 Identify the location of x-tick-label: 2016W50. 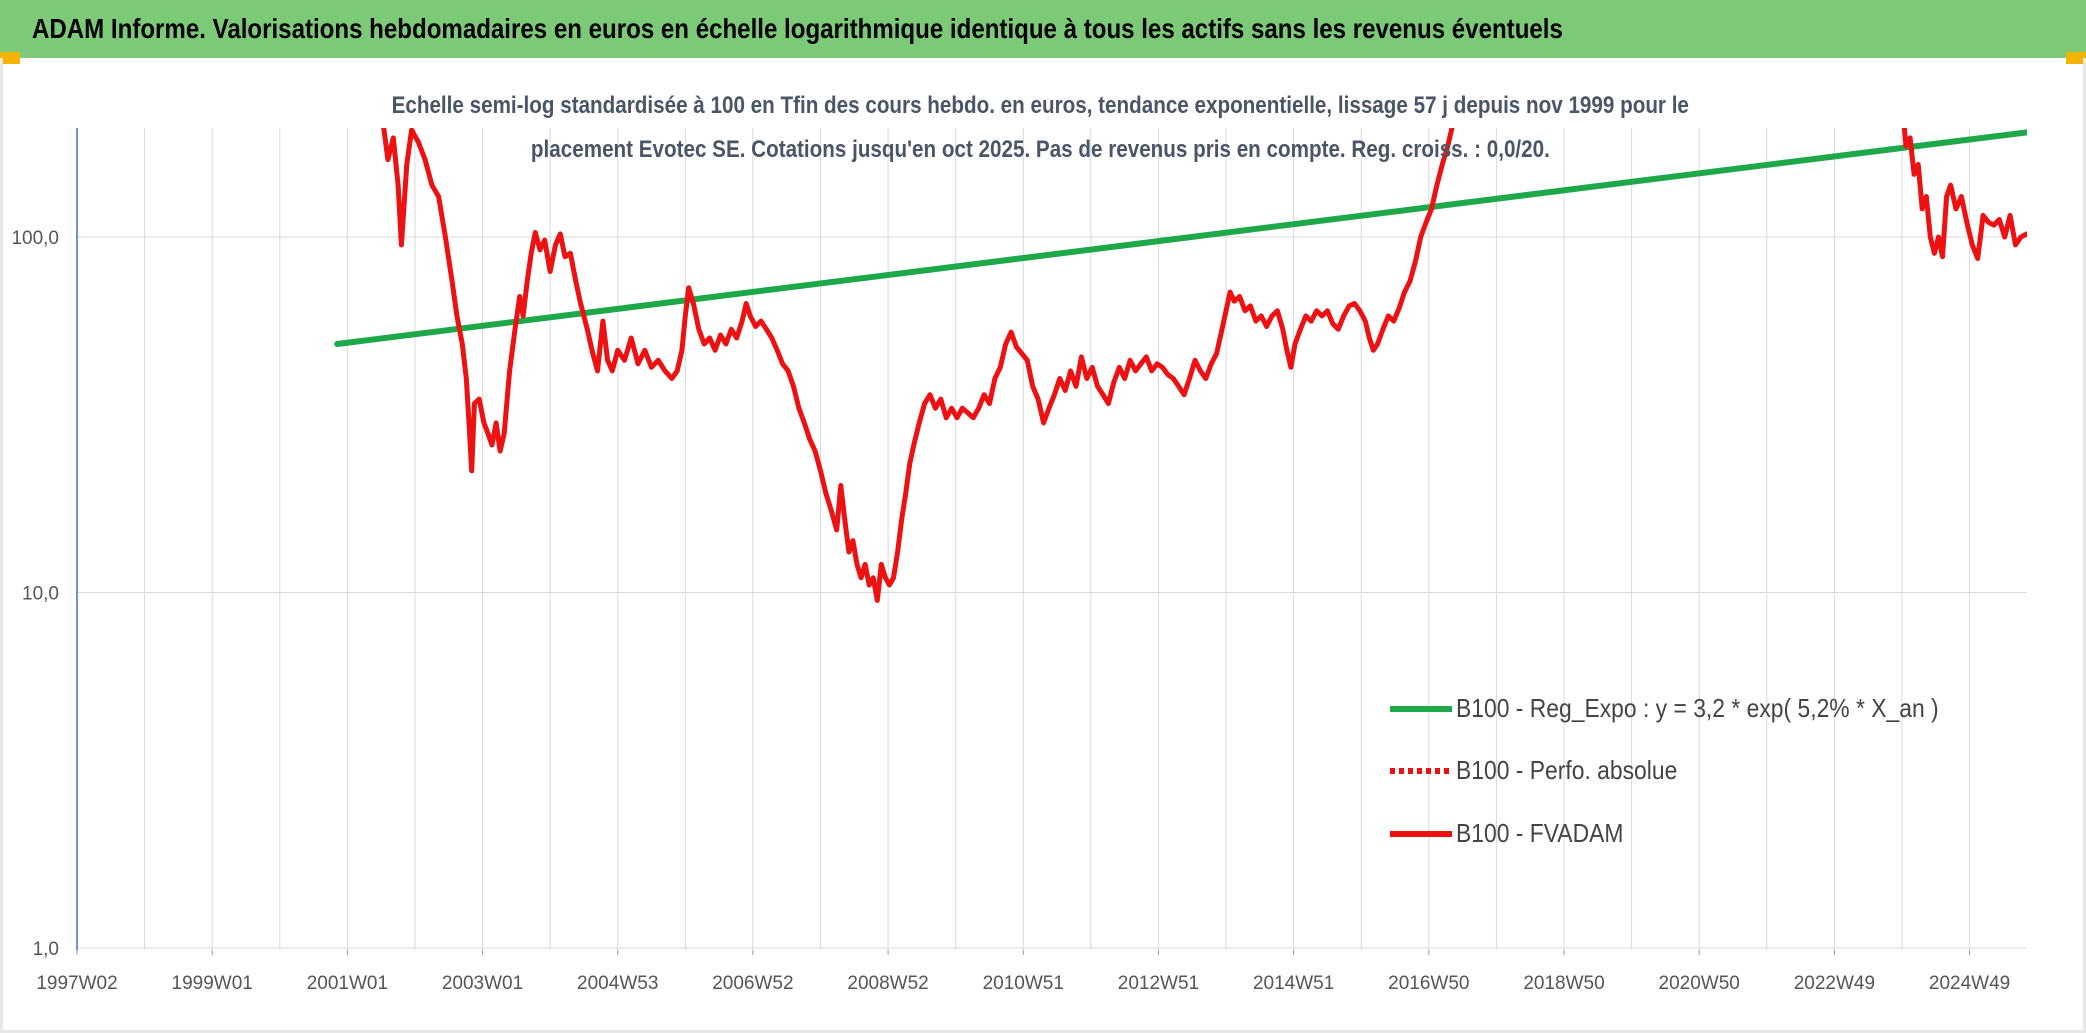
(1428, 983).